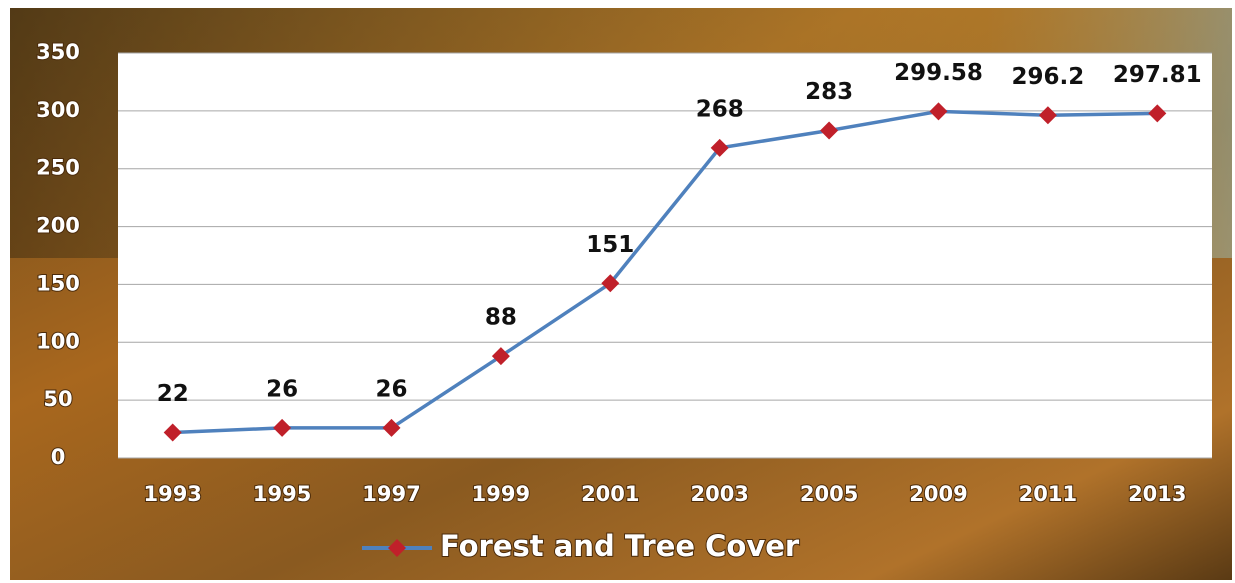 The width and height of the screenshot is (1235, 583). I want to click on x-tick-label: 1997, so click(391, 494).